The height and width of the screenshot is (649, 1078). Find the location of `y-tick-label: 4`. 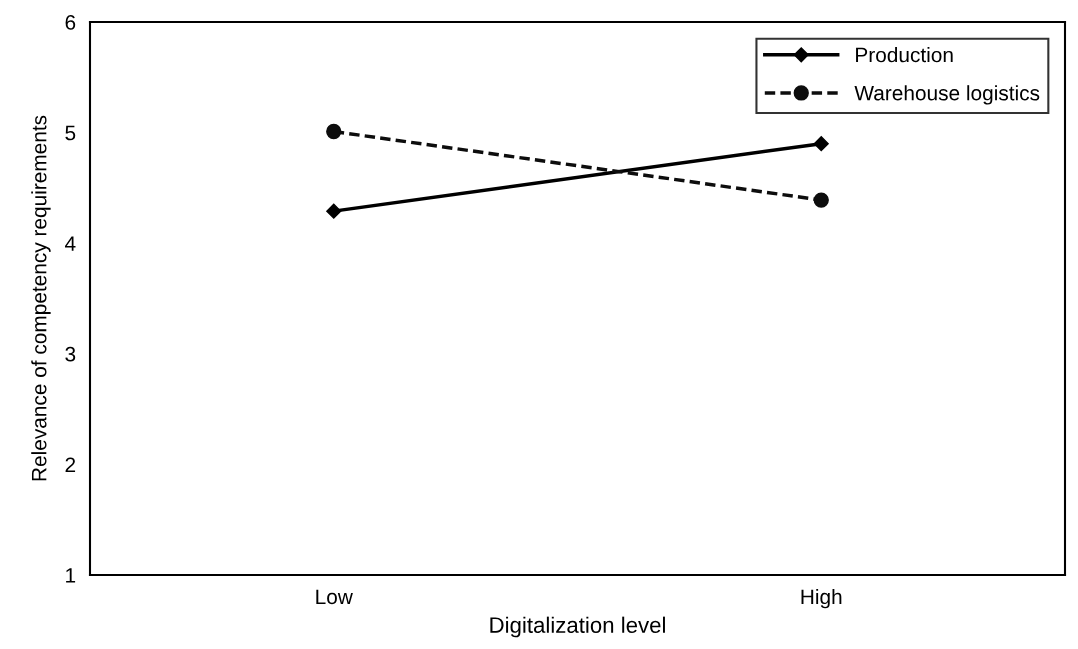

y-tick-label: 4 is located at coordinates (70, 243).